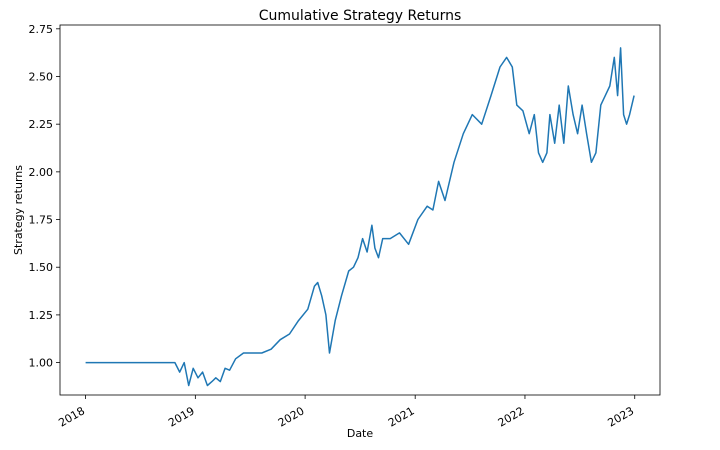 Image resolution: width=720 pixels, height=450 pixels. I want to click on y-axis-label: Strategy returns, so click(18, 210).